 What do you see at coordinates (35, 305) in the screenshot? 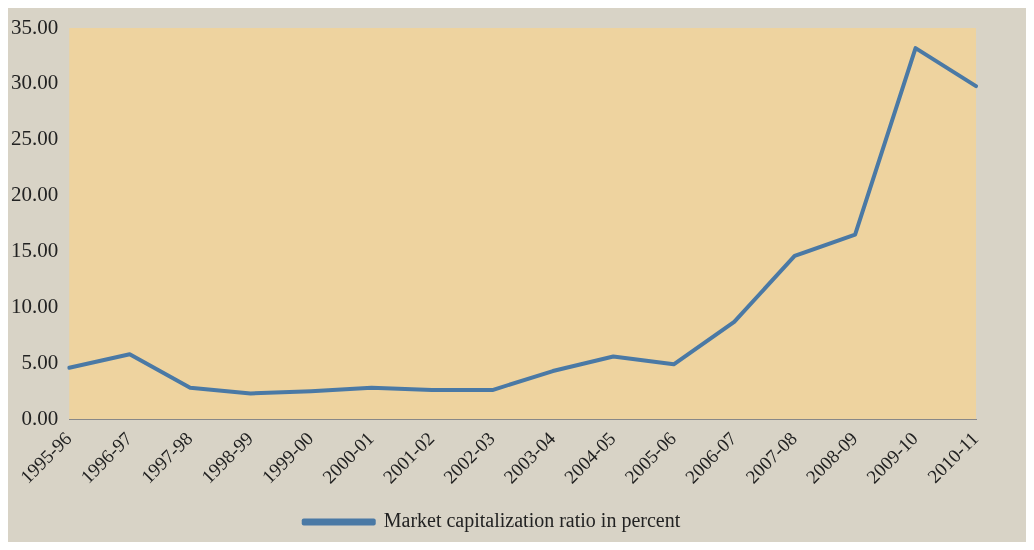
I see `y-tick-label: 10.00` at bounding box center [35, 305].